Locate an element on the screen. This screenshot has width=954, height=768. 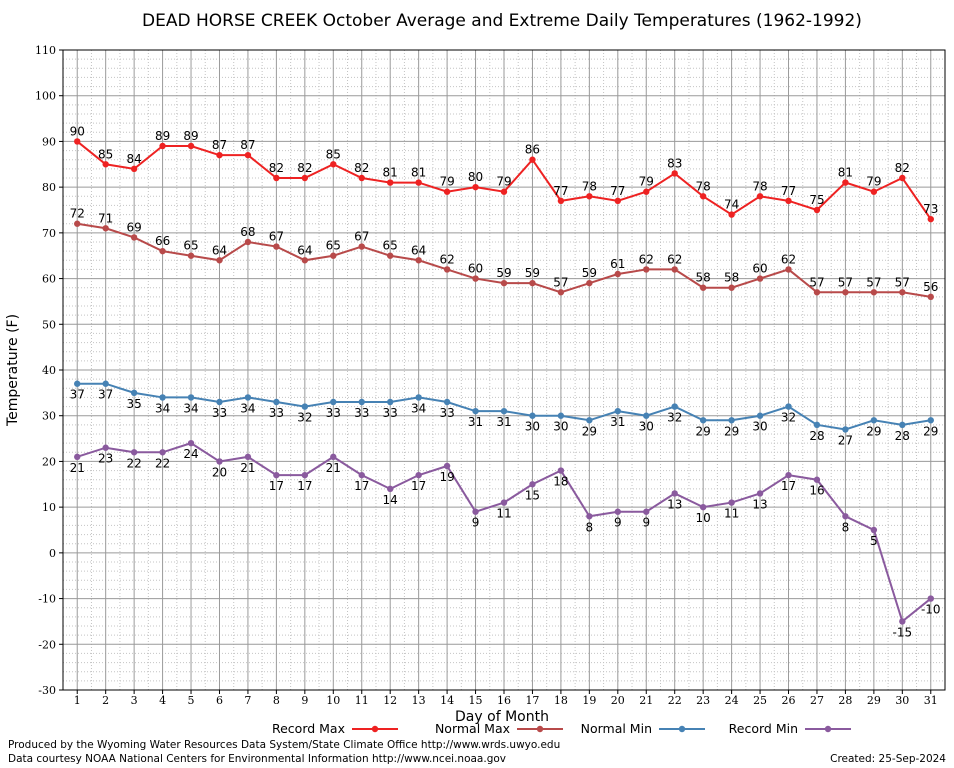
y-axis: -30 -20 -10 0 10 20 30 40 50 60 70 80 90 100 110 is located at coordinates (49, 370).